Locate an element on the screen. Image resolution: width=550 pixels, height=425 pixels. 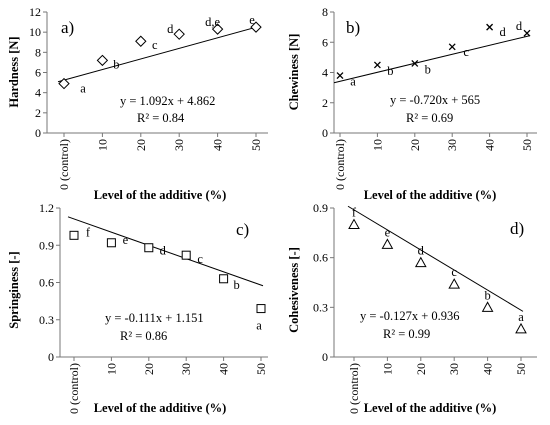
y-tick-label: 1.2 is located at coordinates (46, 208).